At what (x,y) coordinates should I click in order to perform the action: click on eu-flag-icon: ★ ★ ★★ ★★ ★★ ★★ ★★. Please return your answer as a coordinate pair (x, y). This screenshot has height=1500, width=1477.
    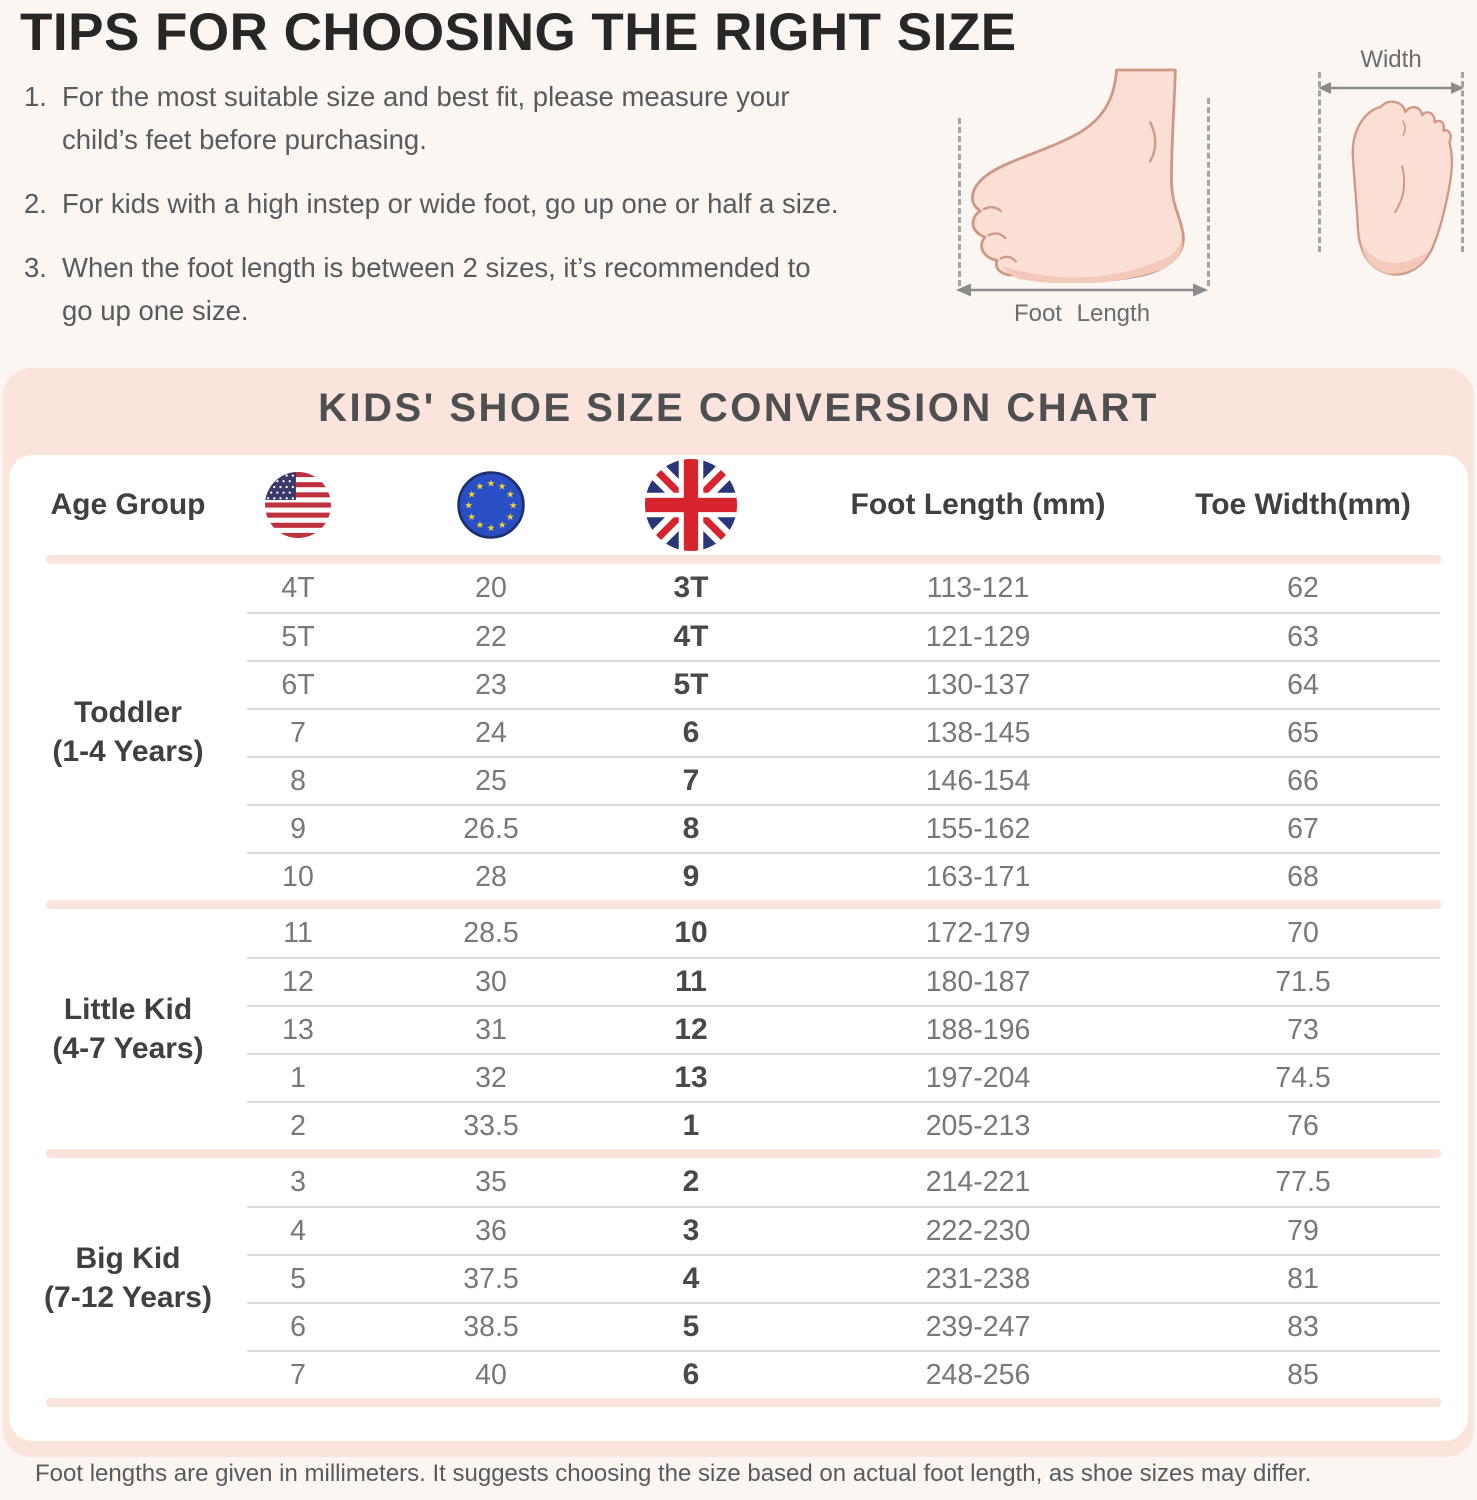
    Looking at the image, I should click on (491, 505).